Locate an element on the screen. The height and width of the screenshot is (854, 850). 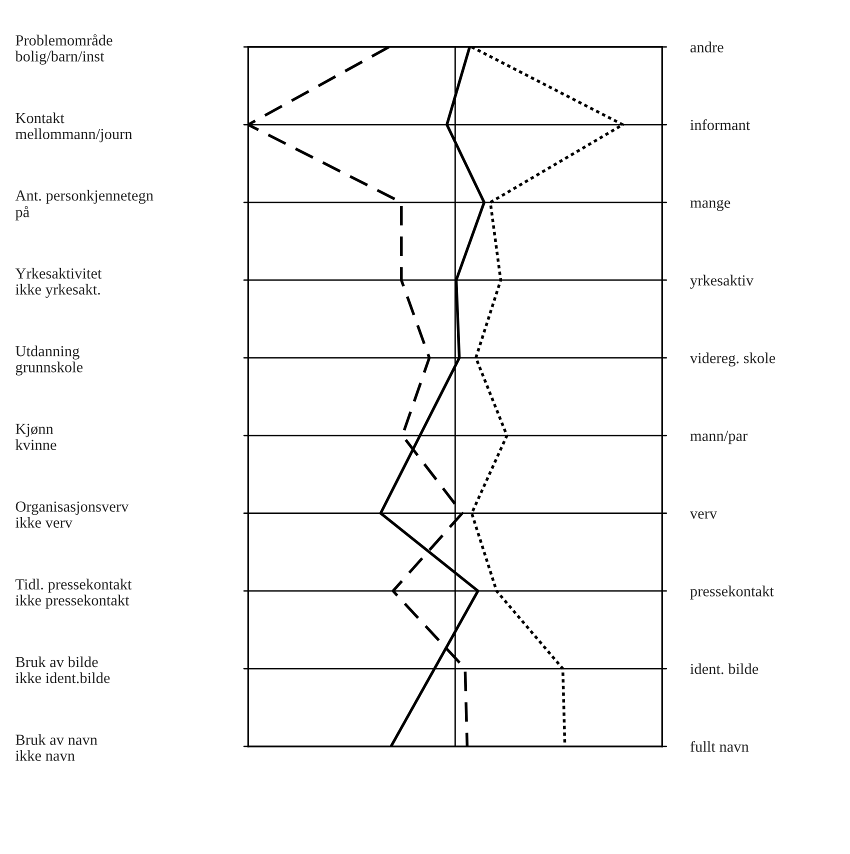
y2-tick-label: ident. bilde is located at coordinates (724, 668).